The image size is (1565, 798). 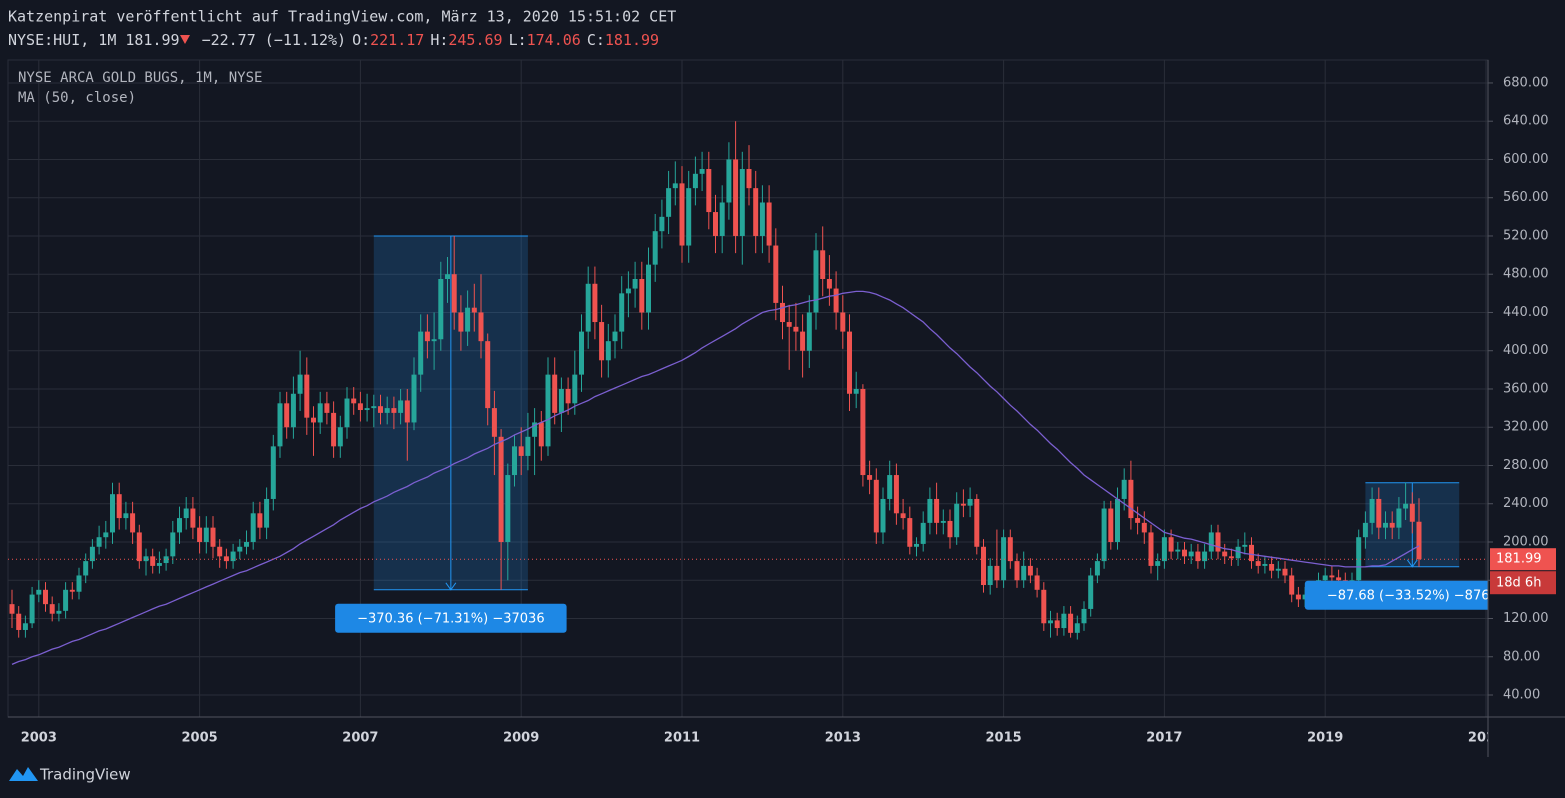 What do you see at coordinates (521, 738) in the screenshot?
I see `x-tick-label: 2009` at bounding box center [521, 738].